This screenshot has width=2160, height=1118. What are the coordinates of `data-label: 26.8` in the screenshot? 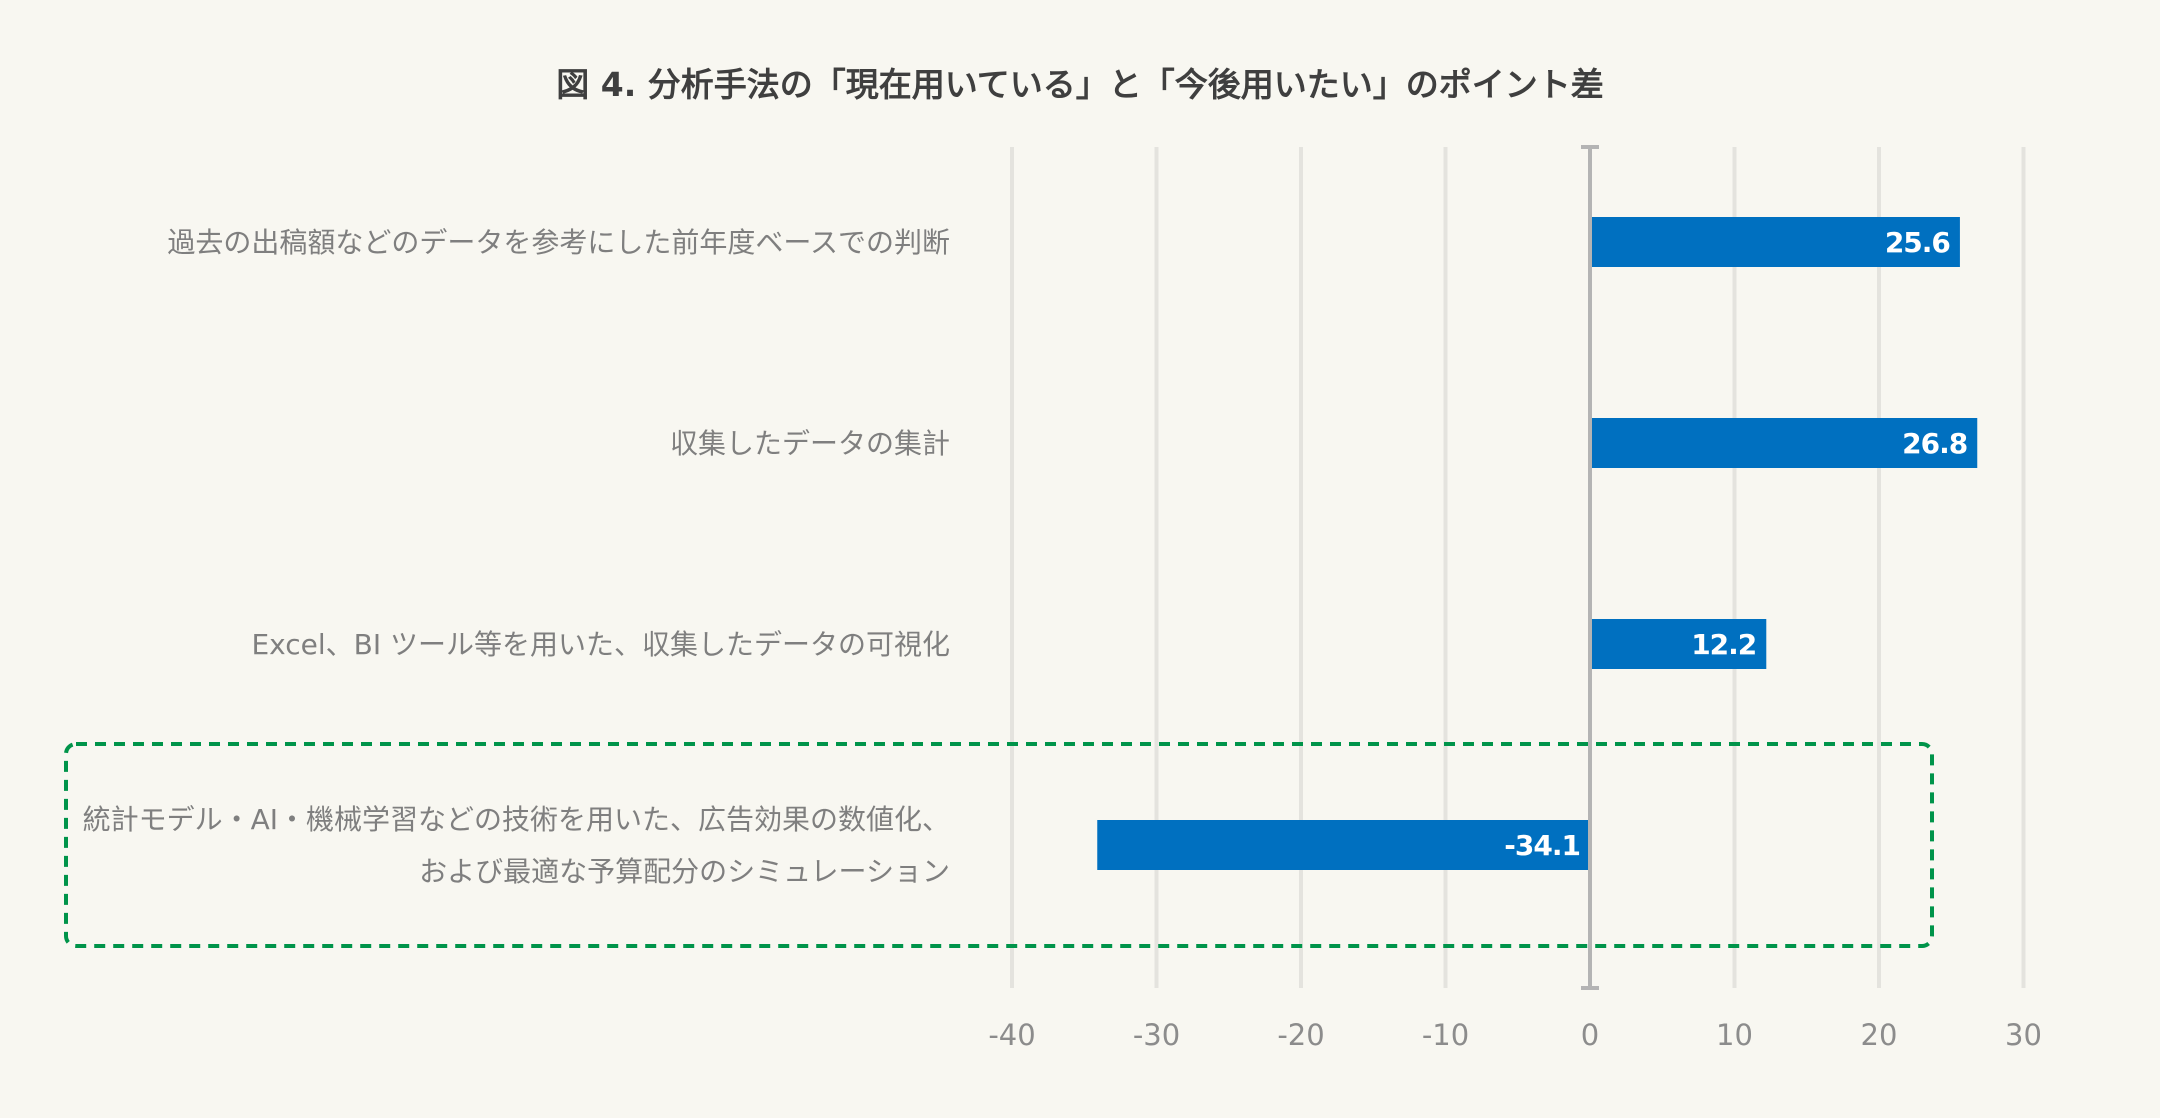 It's located at (1934, 443).